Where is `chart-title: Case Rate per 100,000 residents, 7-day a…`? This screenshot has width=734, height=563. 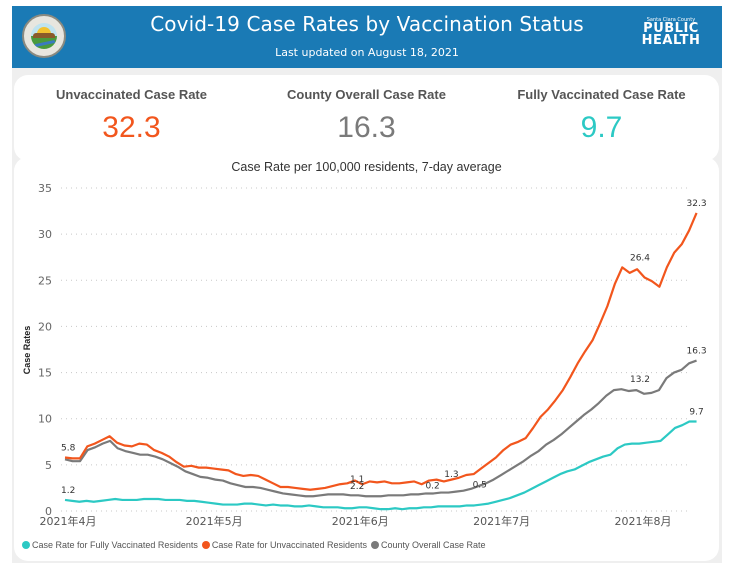 chart-title: Case Rate per 100,000 residents, 7-day a… is located at coordinates (366, 167).